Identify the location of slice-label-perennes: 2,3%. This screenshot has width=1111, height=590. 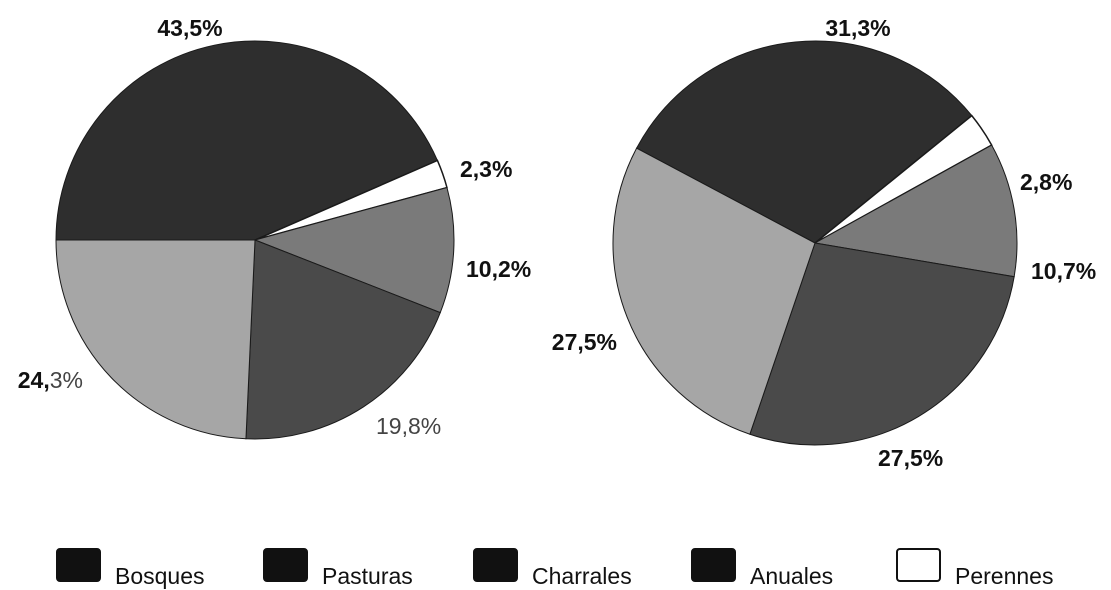
(486, 169).